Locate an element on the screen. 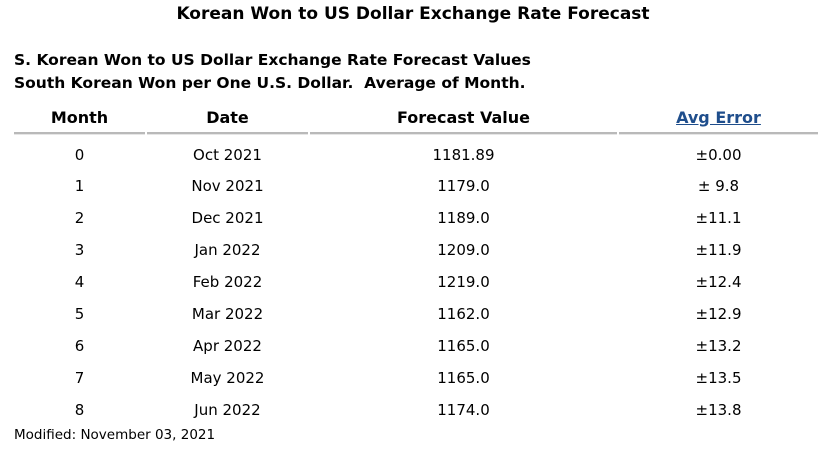  table-row: 5 Mar 2022 1162.0 ±12.9 is located at coordinates (416, 314).